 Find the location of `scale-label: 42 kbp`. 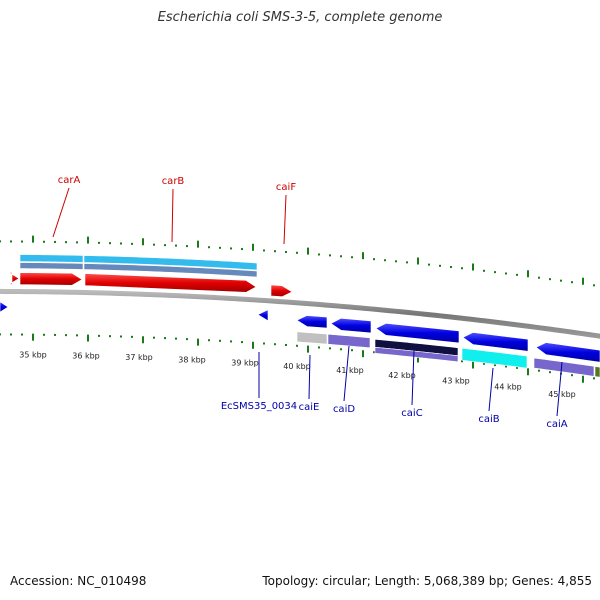

scale-label: 42 kbp is located at coordinates (402, 375).